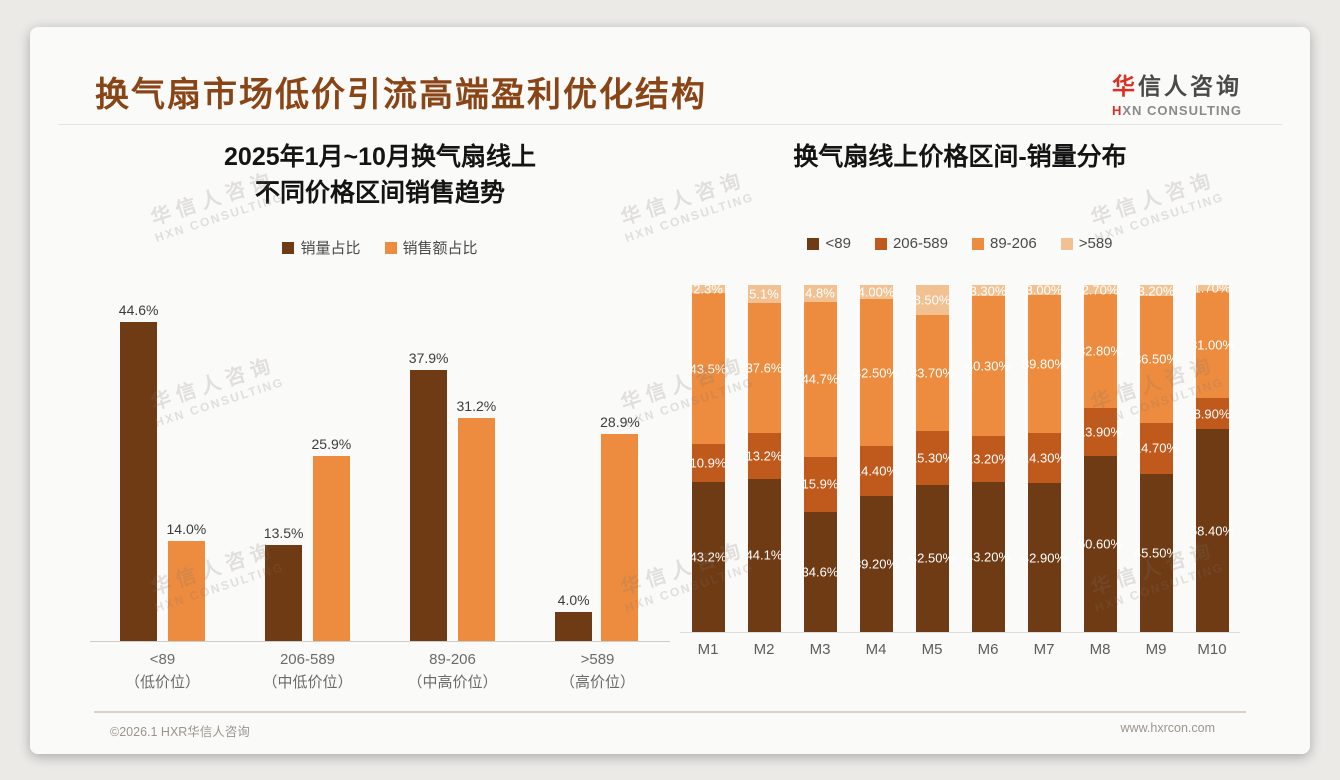  What do you see at coordinates (670, 124) in the screenshot?
I see `header-divider` at bounding box center [670, 124].